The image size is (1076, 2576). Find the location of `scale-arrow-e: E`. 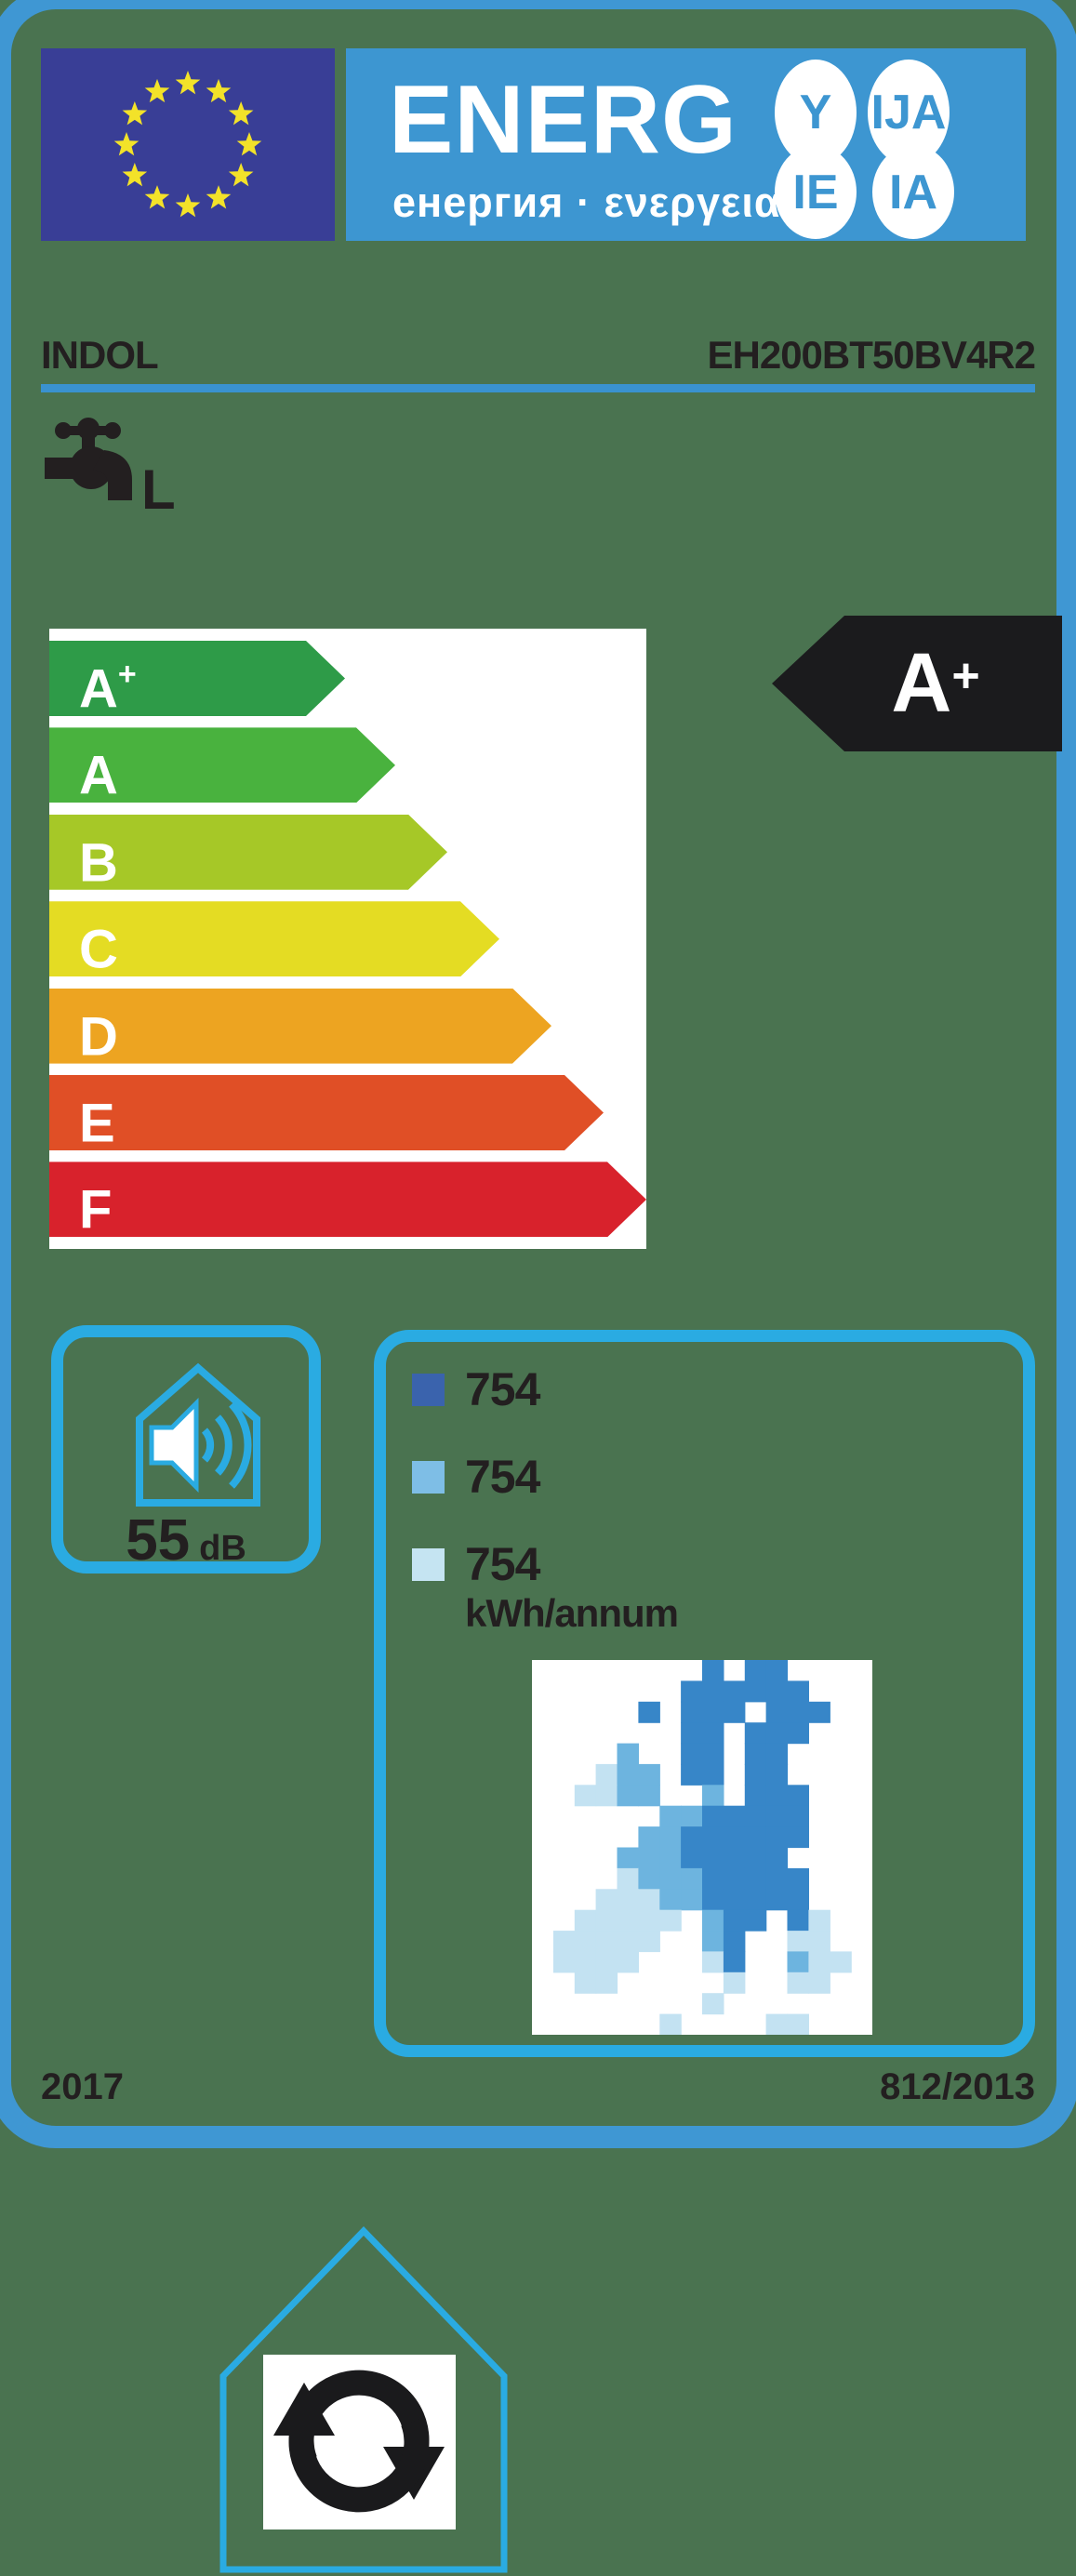

scale-arrow-e: E is located at coordinates (326, 1112).